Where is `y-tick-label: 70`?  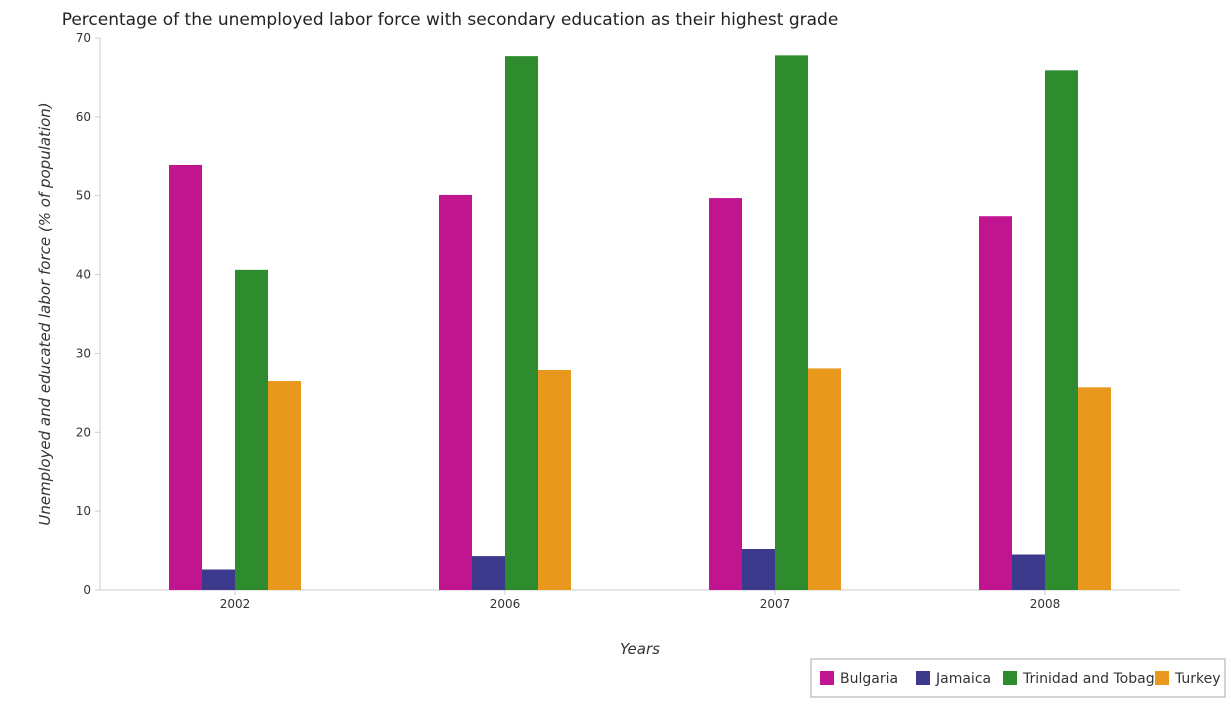 y-tick-label: 70 is located at coordinates (83, 38).